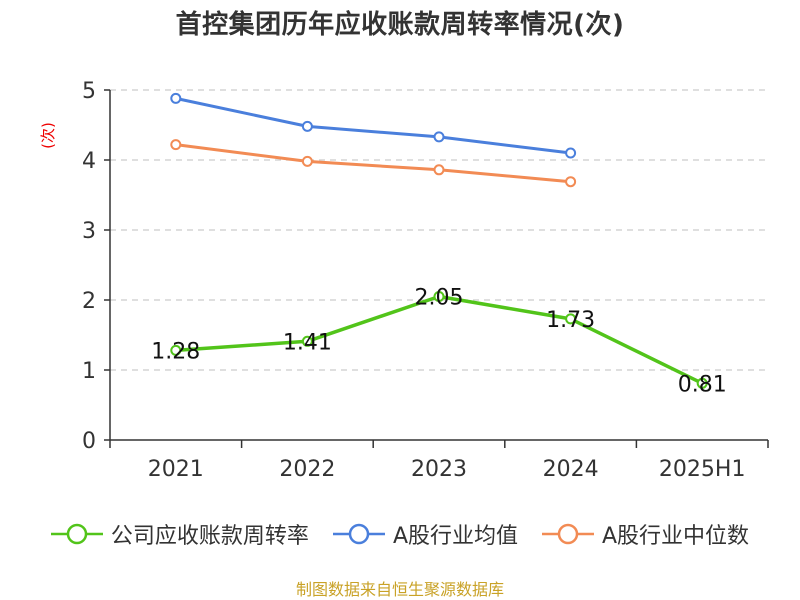 Image resolution: width=800 pixels, height=600 pixels. What do you see at coordinates (399, 589) in the screenshot?
I see `data-source-note: 制图数据来自恒生聚源数据库` at bounding box center [399, 589].